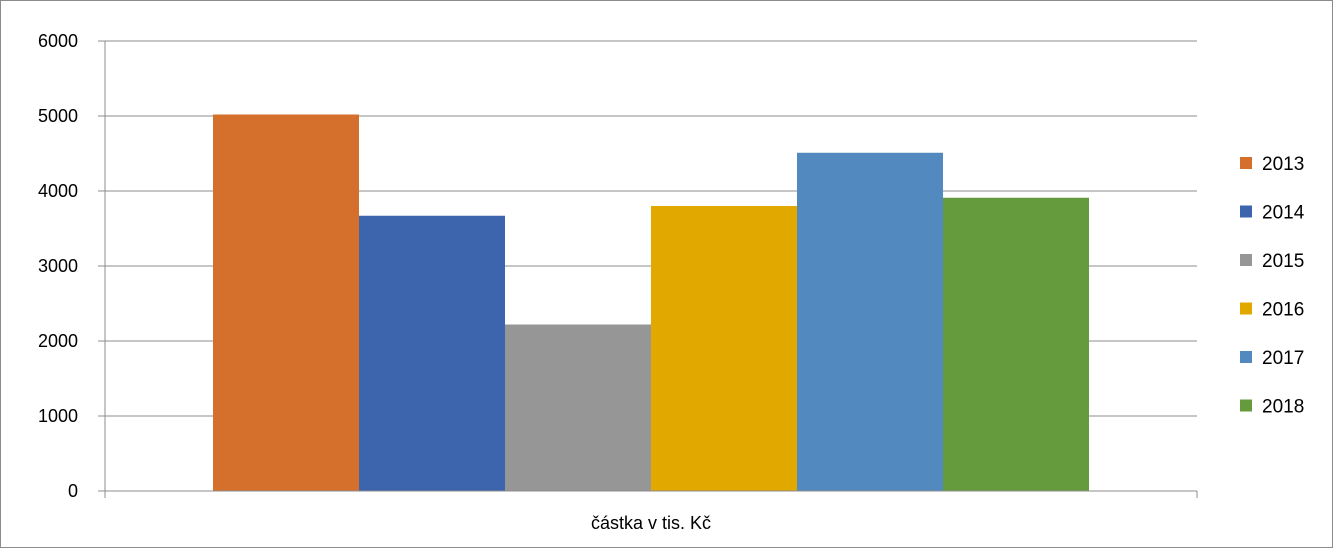 Image resolution: width=1333 pixels, height=548 pixels. I want to click on y-tick-label: 0, so click(73, 491).